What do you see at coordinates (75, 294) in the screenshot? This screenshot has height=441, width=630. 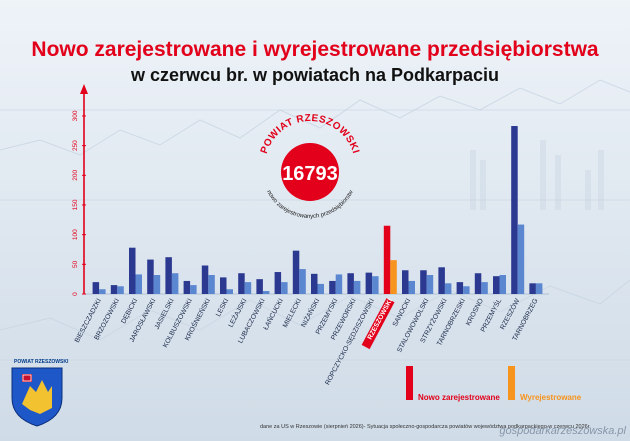 I see `y-tick-label: 0` at bounding box center [75, 294].